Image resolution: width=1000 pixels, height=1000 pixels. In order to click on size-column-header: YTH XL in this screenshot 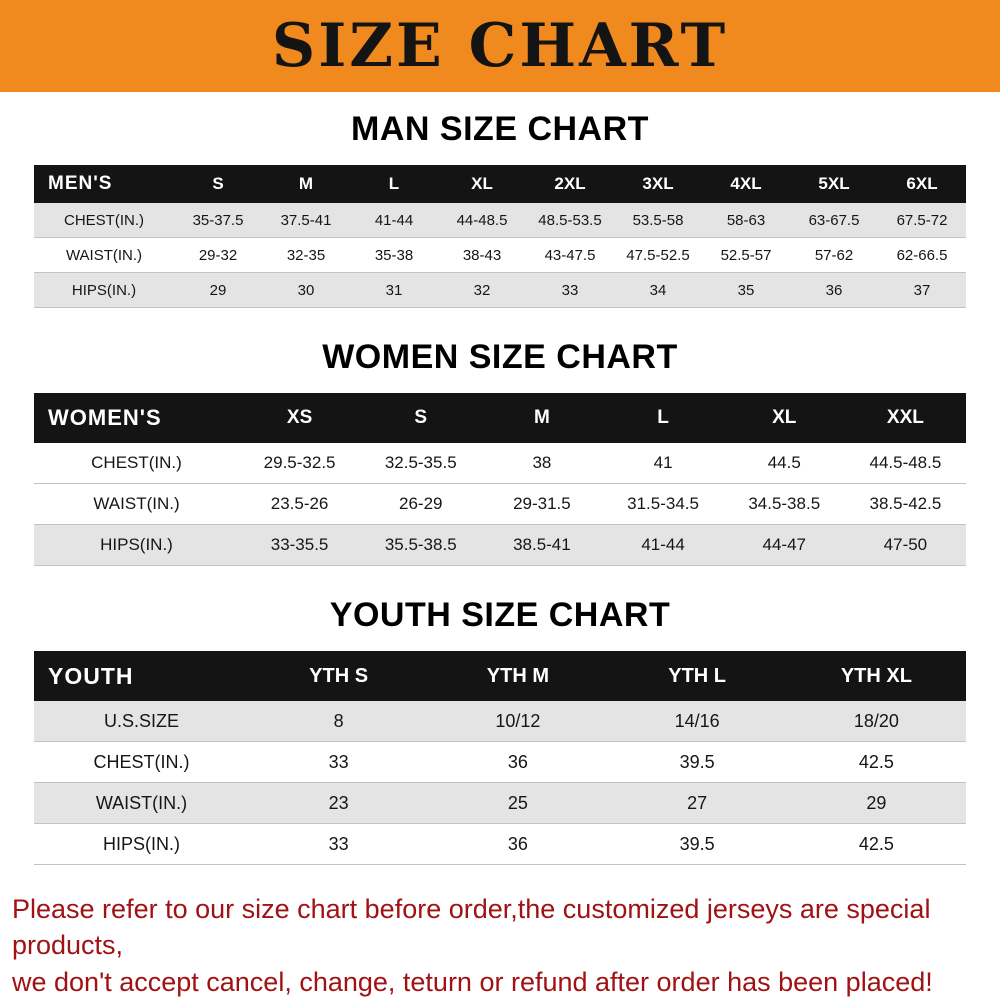, I will do `click(876, 676)`.